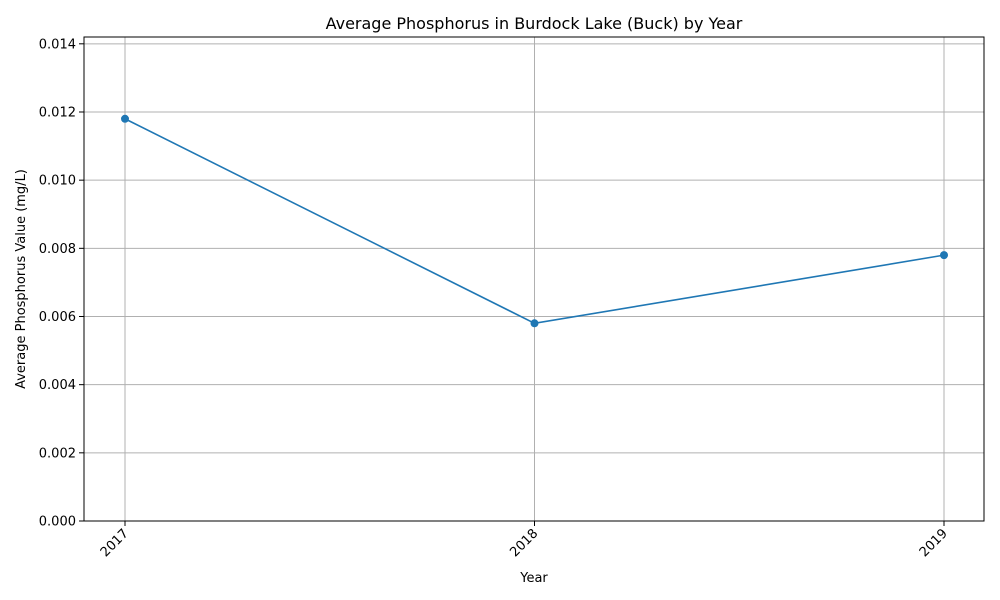  I want to click on y-tick-label: 0.012, so click(57, 112).